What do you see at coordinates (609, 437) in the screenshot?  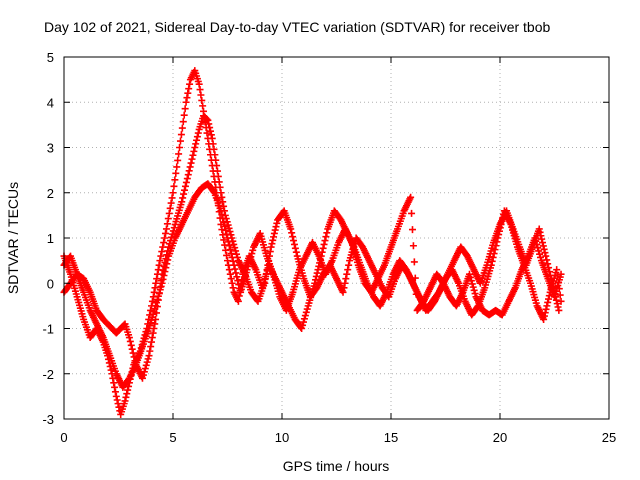 I see `x-tick-label: 25` at bounding box center [609, 437].